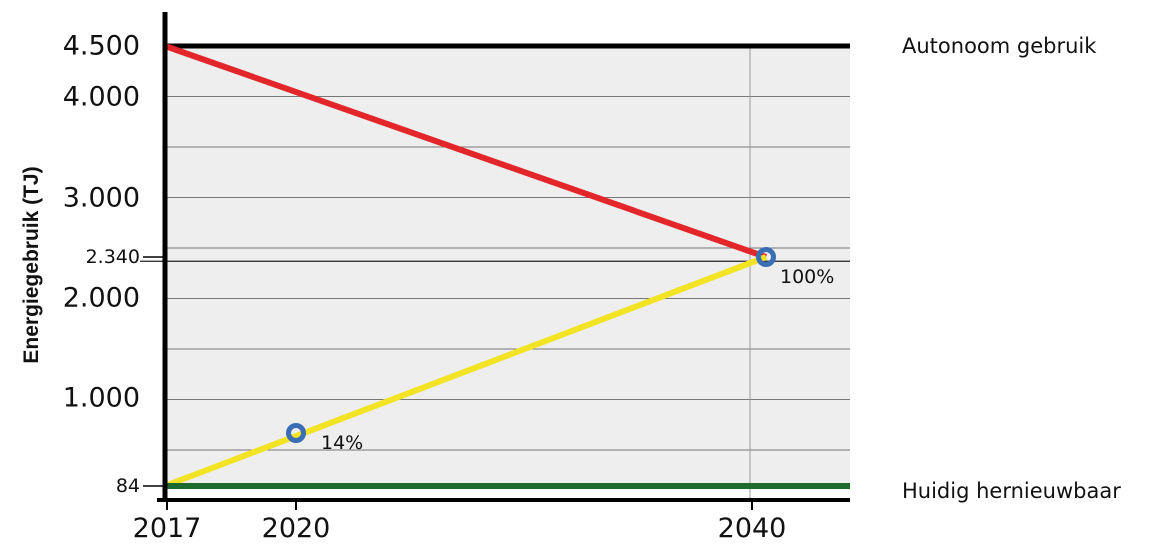 The image size is (1163, 548). I want to click on milestone-label: 100%, so click(807, 277).